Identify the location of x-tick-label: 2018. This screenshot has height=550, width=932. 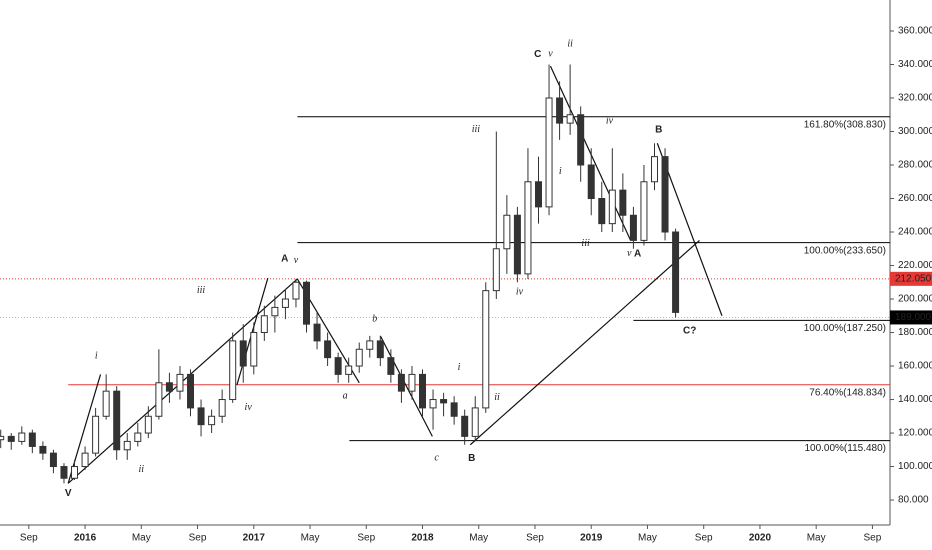
(422, 538).